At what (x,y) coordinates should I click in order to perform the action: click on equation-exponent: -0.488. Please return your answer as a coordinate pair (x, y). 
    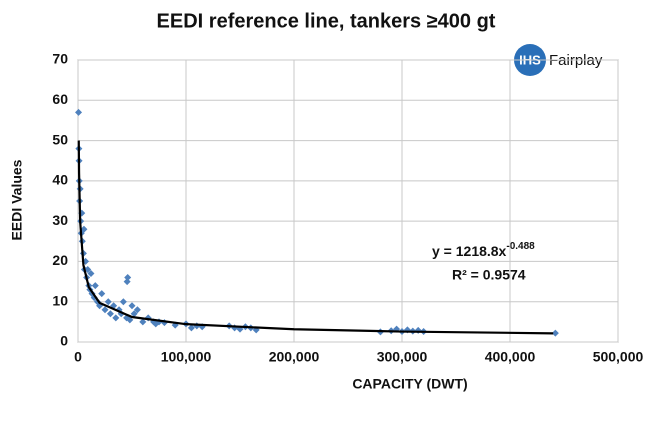
    Looking at the image, I should click on (520, 246).